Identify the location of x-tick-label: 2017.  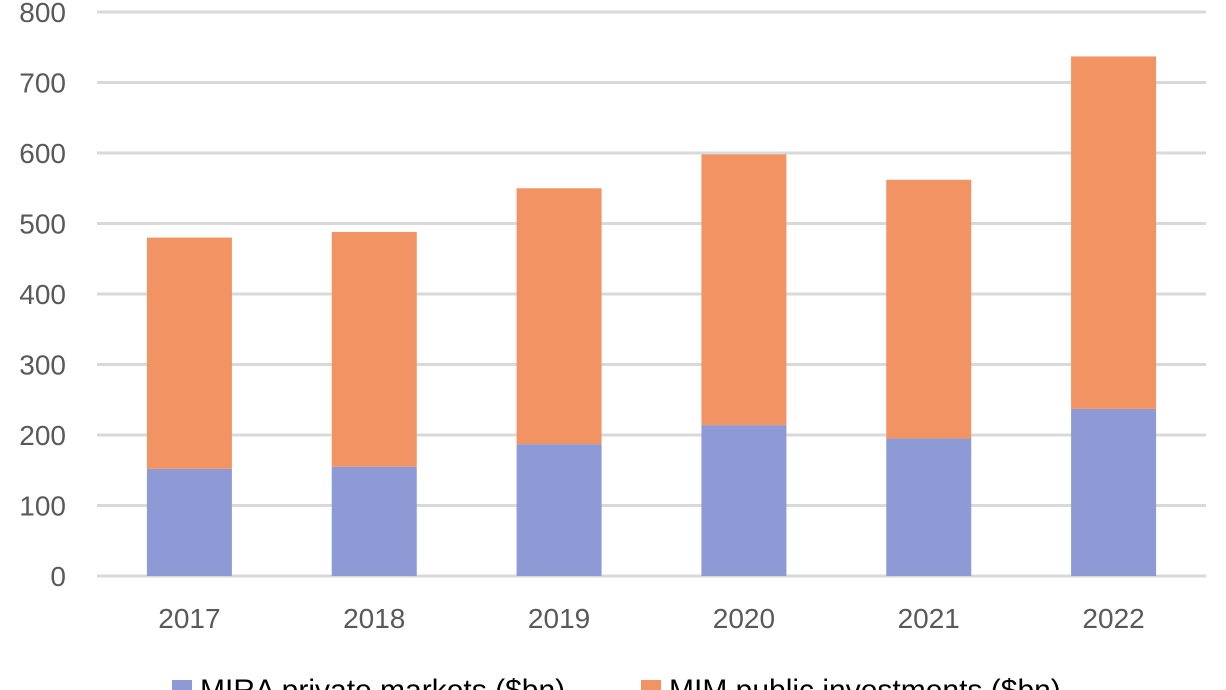
(189, 618).